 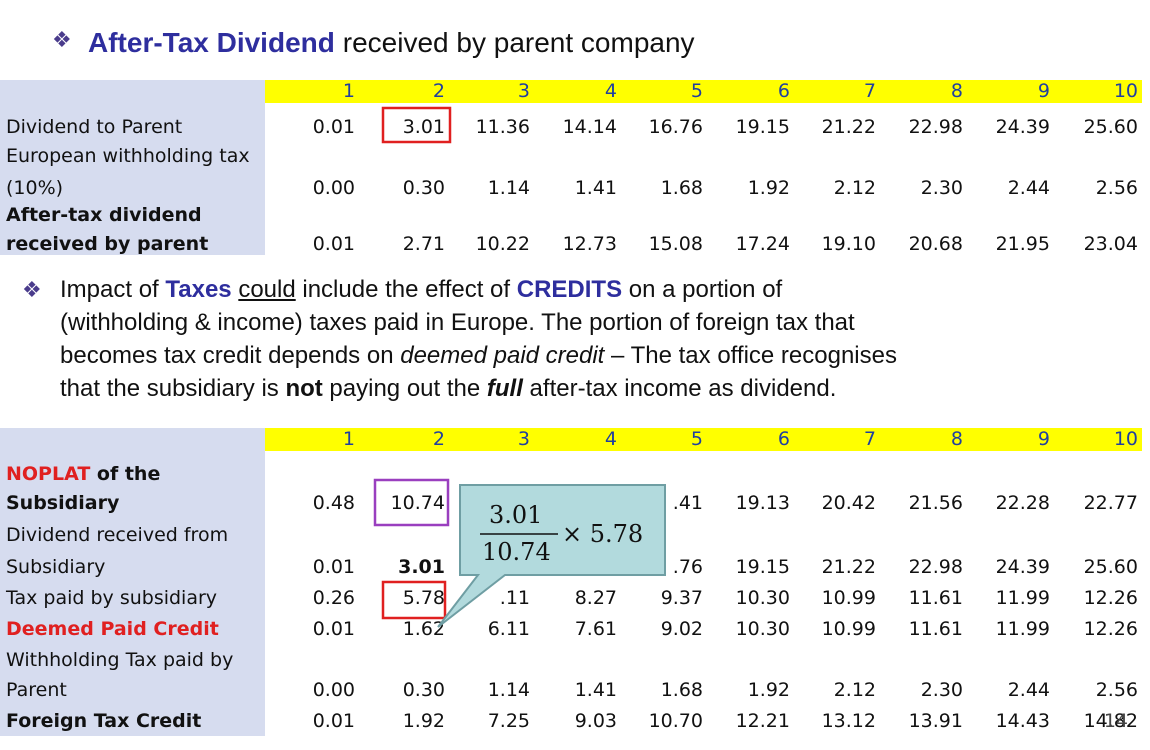 I want to click on column-header: 7, so click(x=869, y=439).